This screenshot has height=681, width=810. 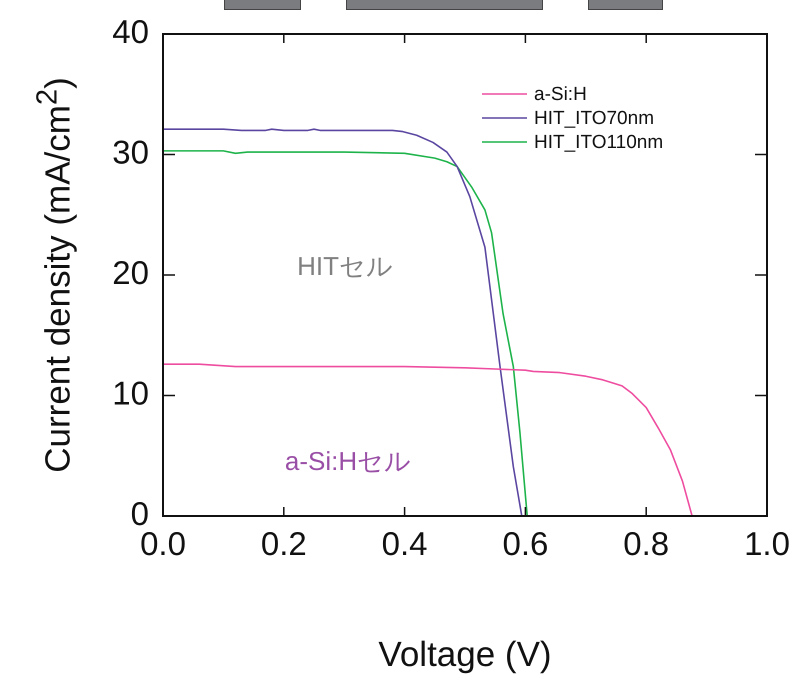 What do you see at coordinates (599, 143) in the screenshot?
I see `legend-label: HIT_ITO110nm` at bounding box center [599, 143].